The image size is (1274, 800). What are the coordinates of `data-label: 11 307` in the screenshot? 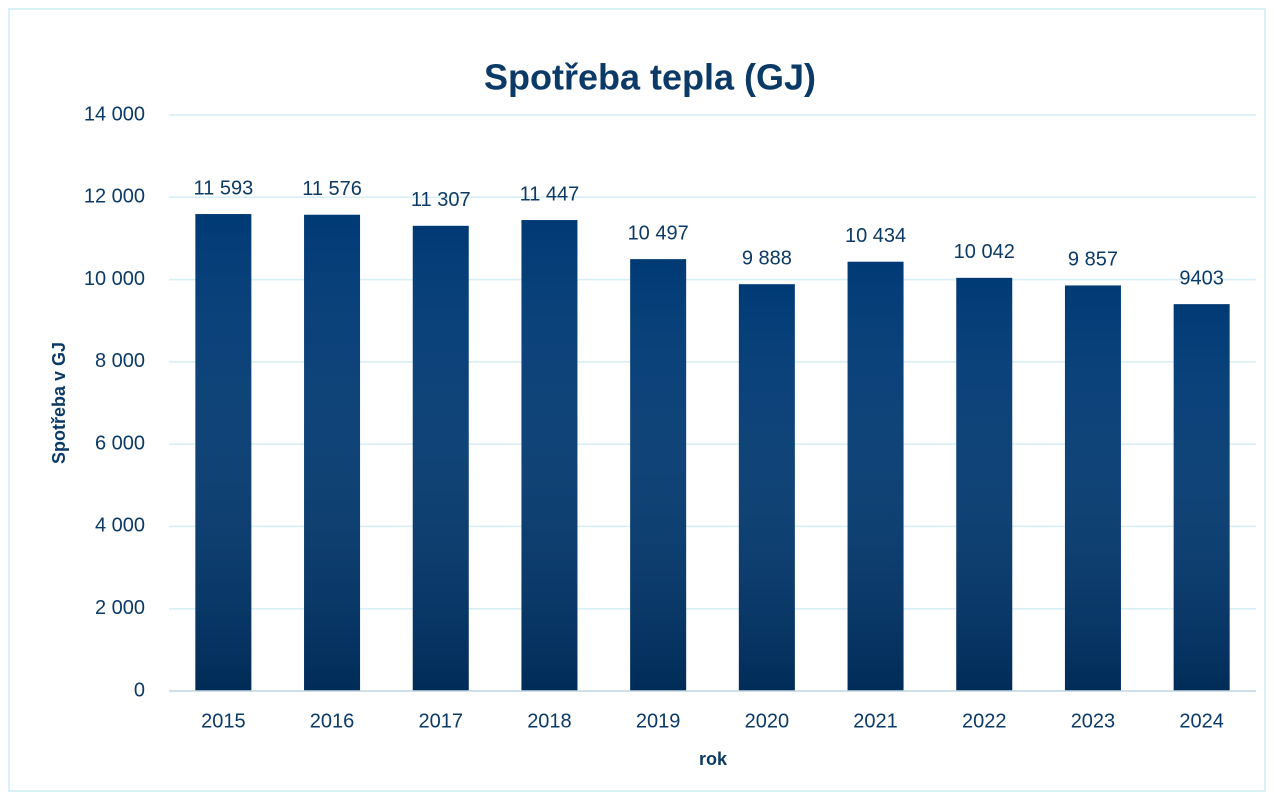 It's located at (441, 200).